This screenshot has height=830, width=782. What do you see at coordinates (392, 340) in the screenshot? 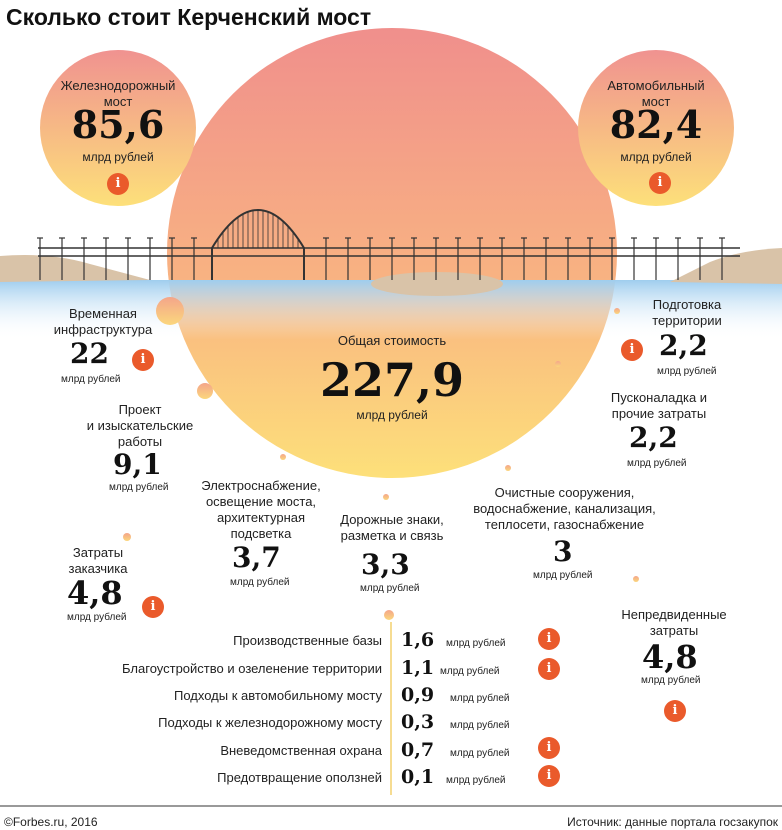
I see `total-label: Общая стоимость` at bounding box center [392, 340].